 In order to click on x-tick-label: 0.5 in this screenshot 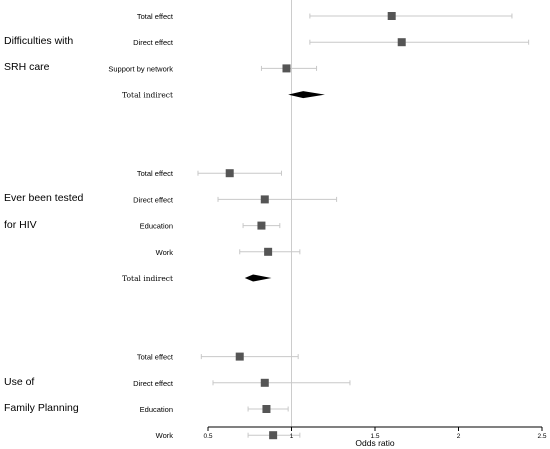, I will do `click(207, 436)`.